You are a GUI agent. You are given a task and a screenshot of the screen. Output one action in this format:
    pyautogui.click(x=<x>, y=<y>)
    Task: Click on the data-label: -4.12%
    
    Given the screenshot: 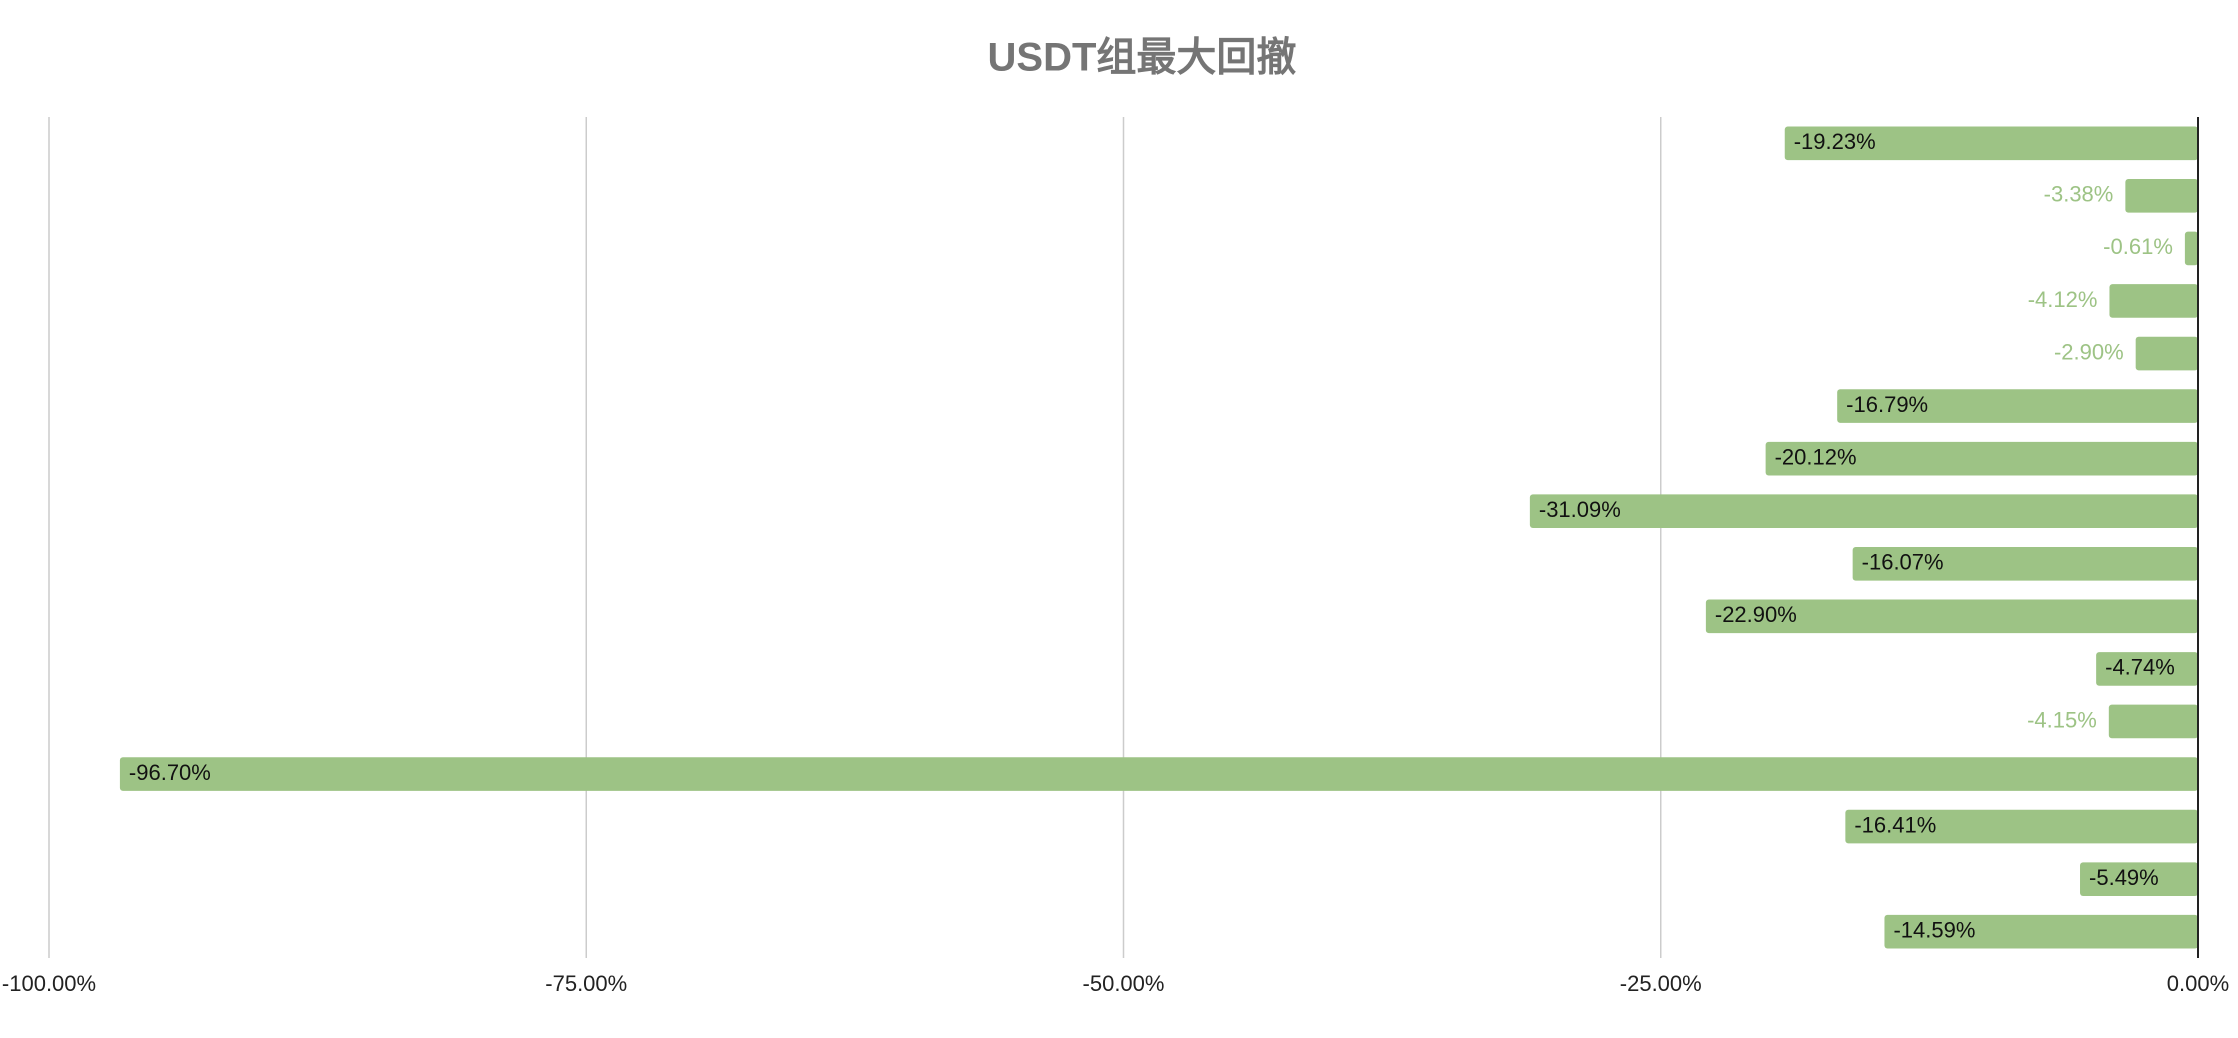 What is the action you would take?
    pyautogui.click(x=2063, y=299)
    